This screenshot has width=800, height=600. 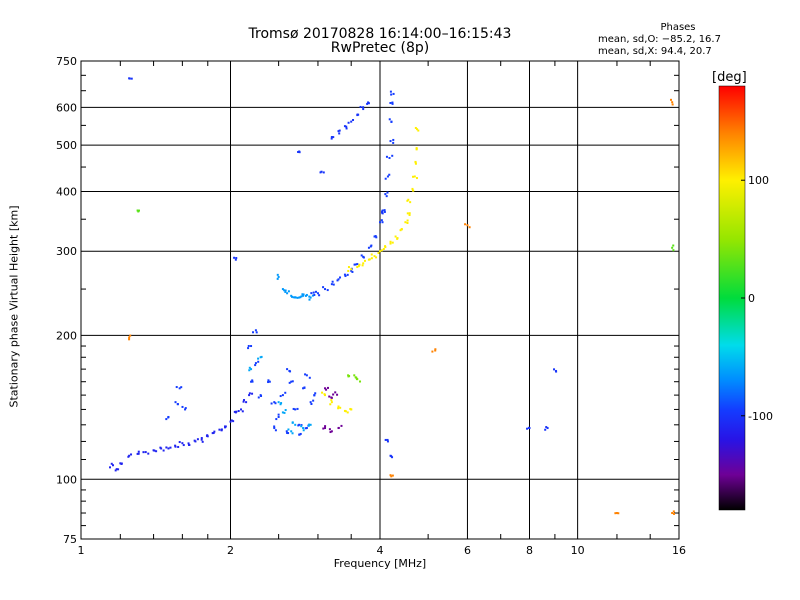 What do you see at coordinates (729, 77) in the screenshot?
I see `colorbar-title: [deg]` at bounding box center [729, 77].